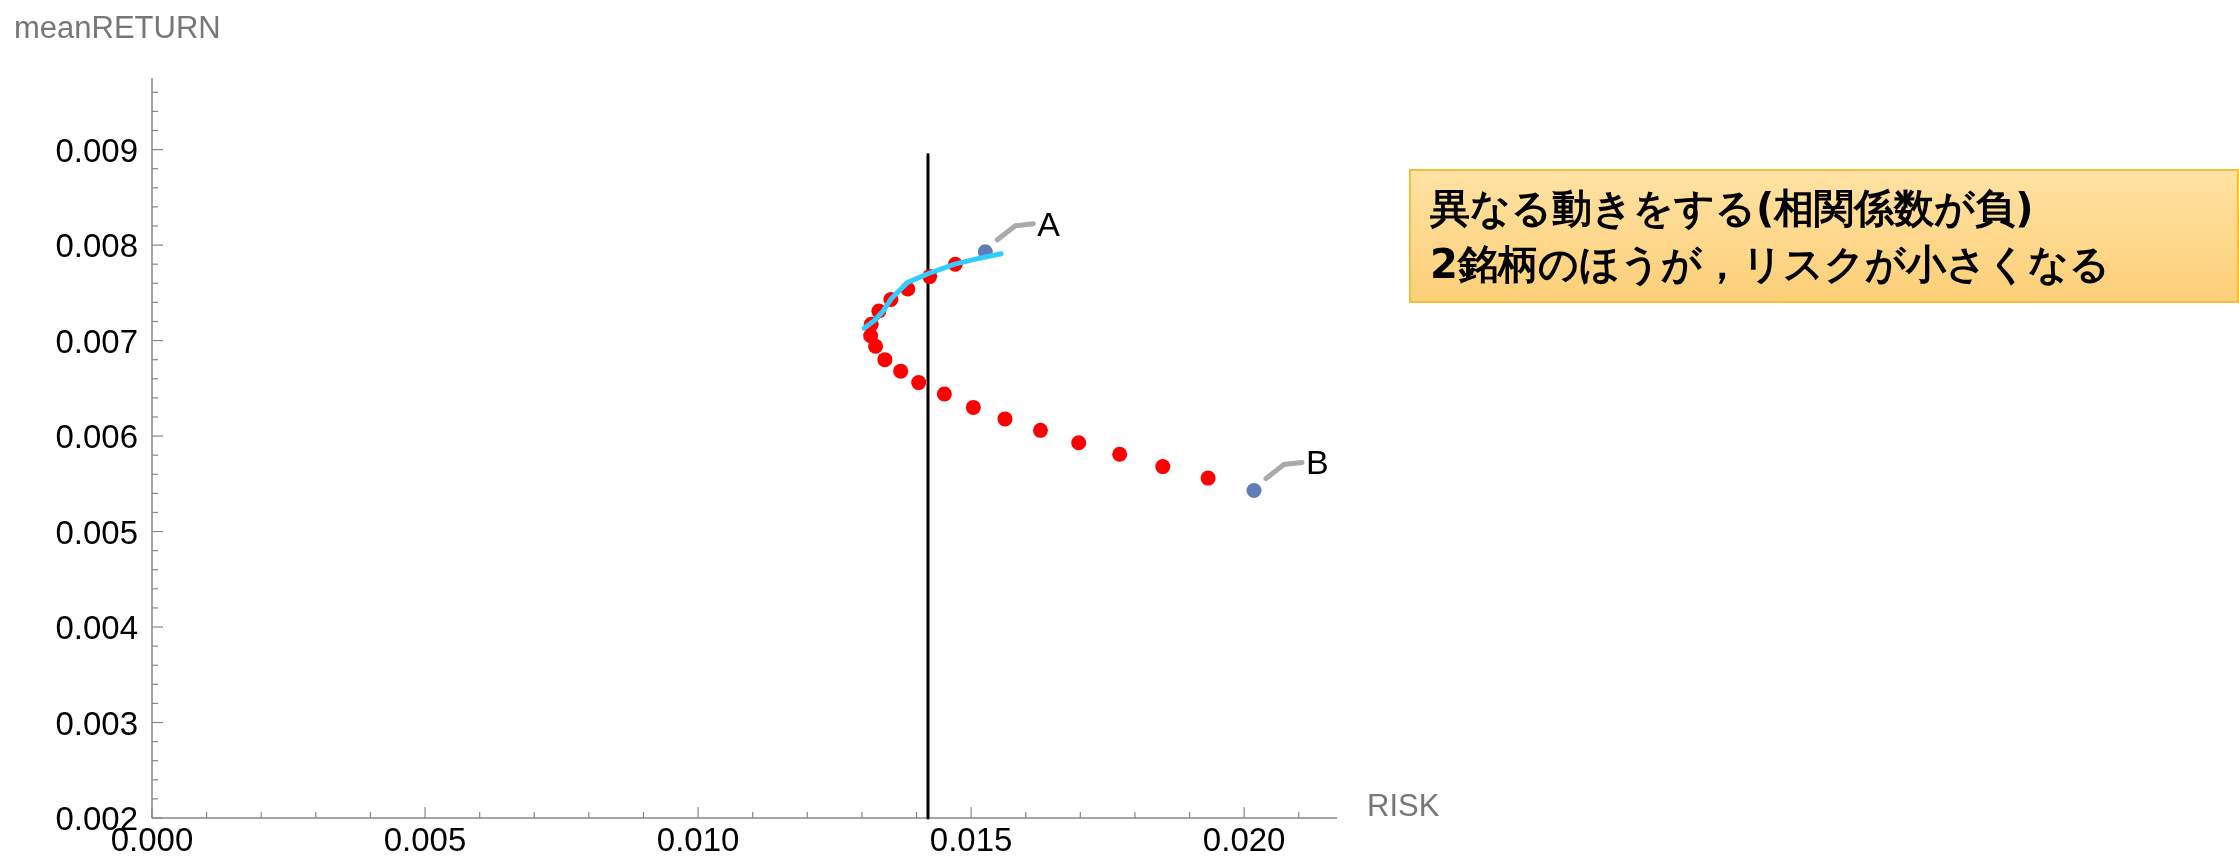 The image size is (2239, 857). Describe the element at coordinates (96, 341) in the screenshot. I see `y-tick-label: 0.007` at that location.